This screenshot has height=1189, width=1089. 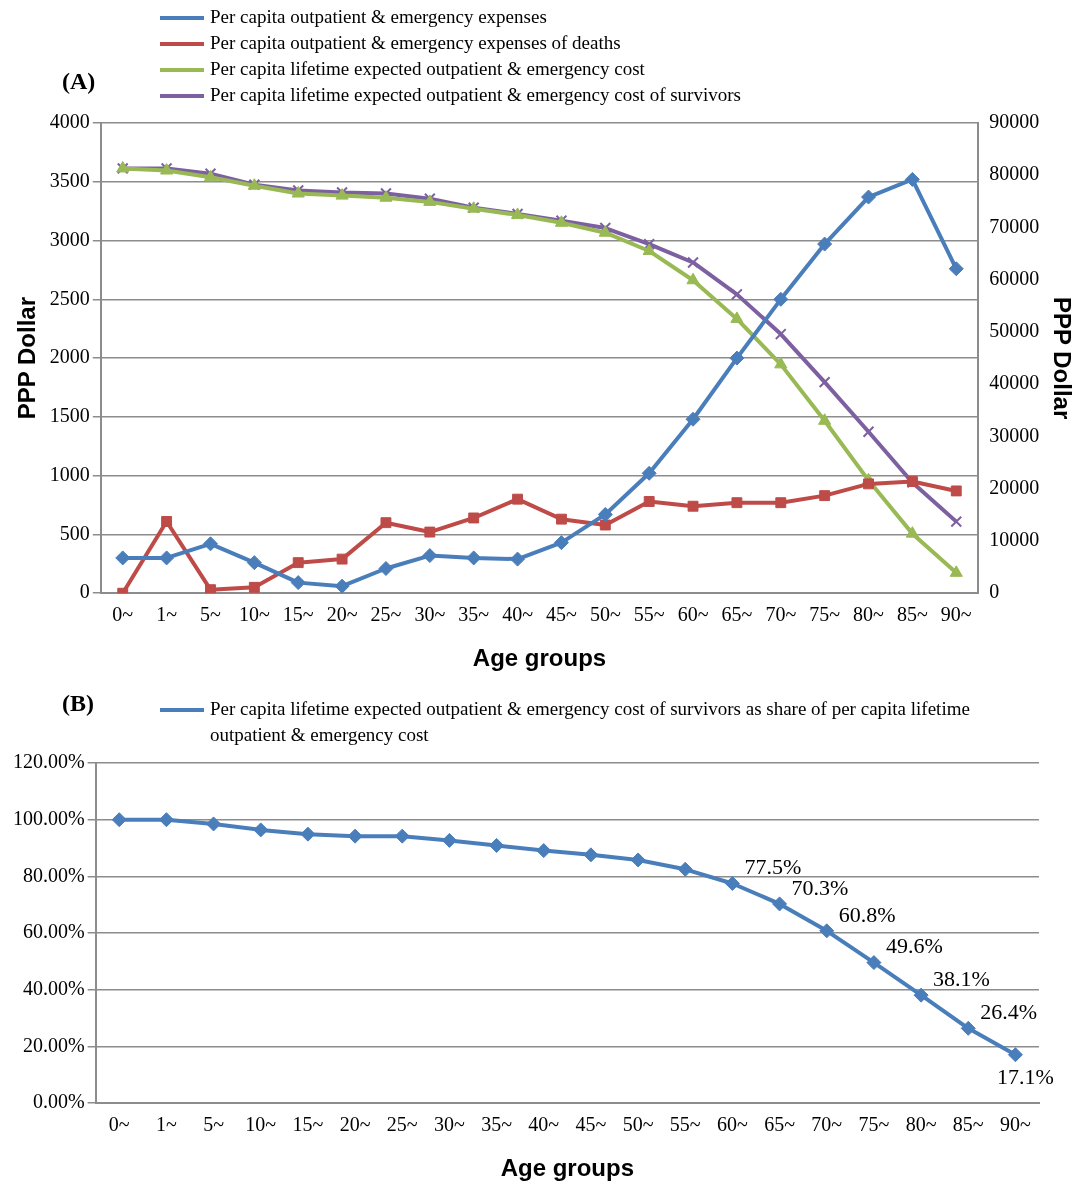 I want to click on data-label: 49.6%, so click(x=914, y=946).